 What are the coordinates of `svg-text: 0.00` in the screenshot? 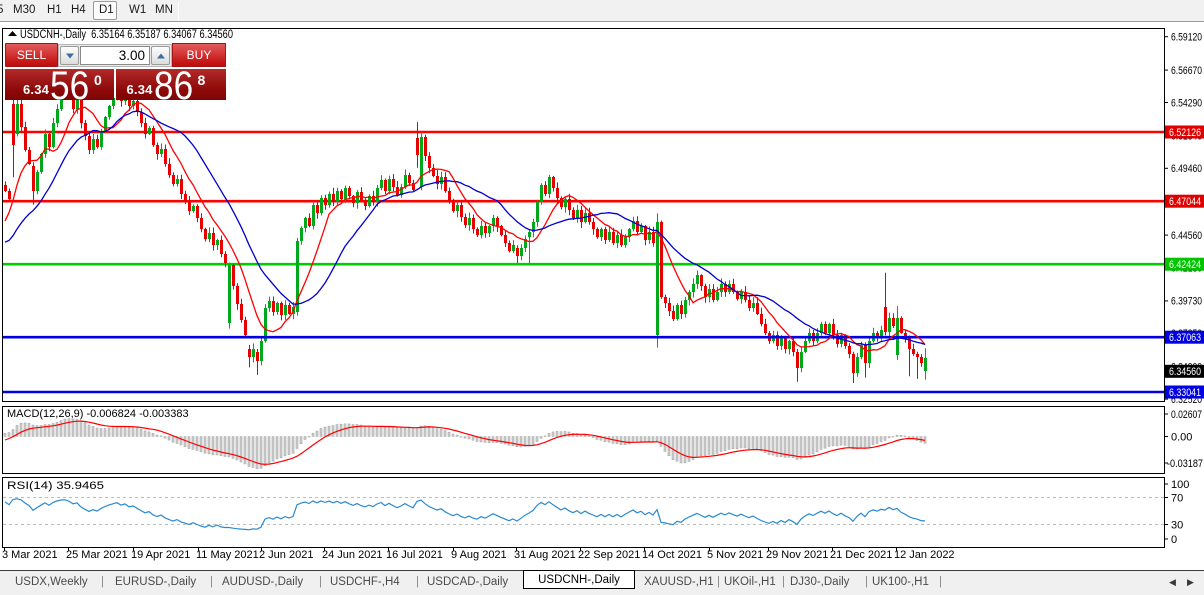 It's located at (1181, 437).